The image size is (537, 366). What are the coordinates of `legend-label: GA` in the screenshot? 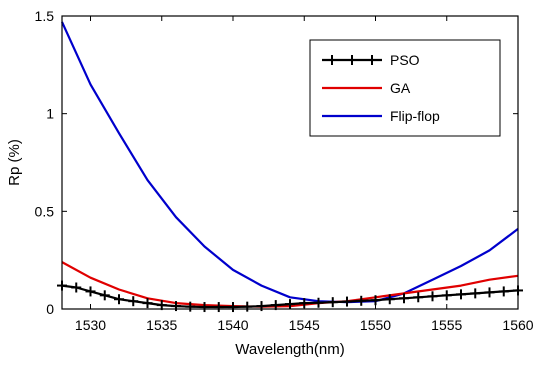 It's located at (400, 88).